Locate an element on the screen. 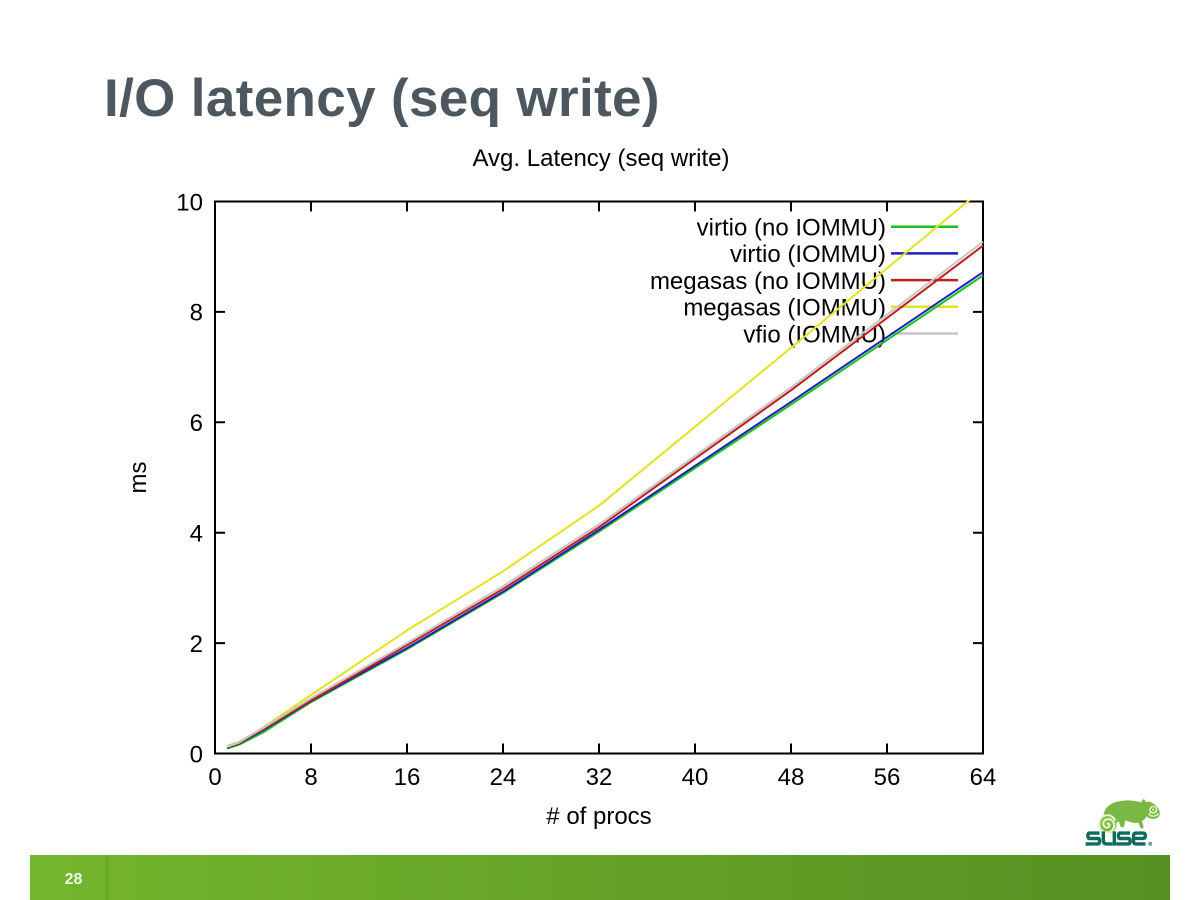 The image size is (1200, 900). svg-text: vfio (IOMMU) is located at coordinates (814, 334).